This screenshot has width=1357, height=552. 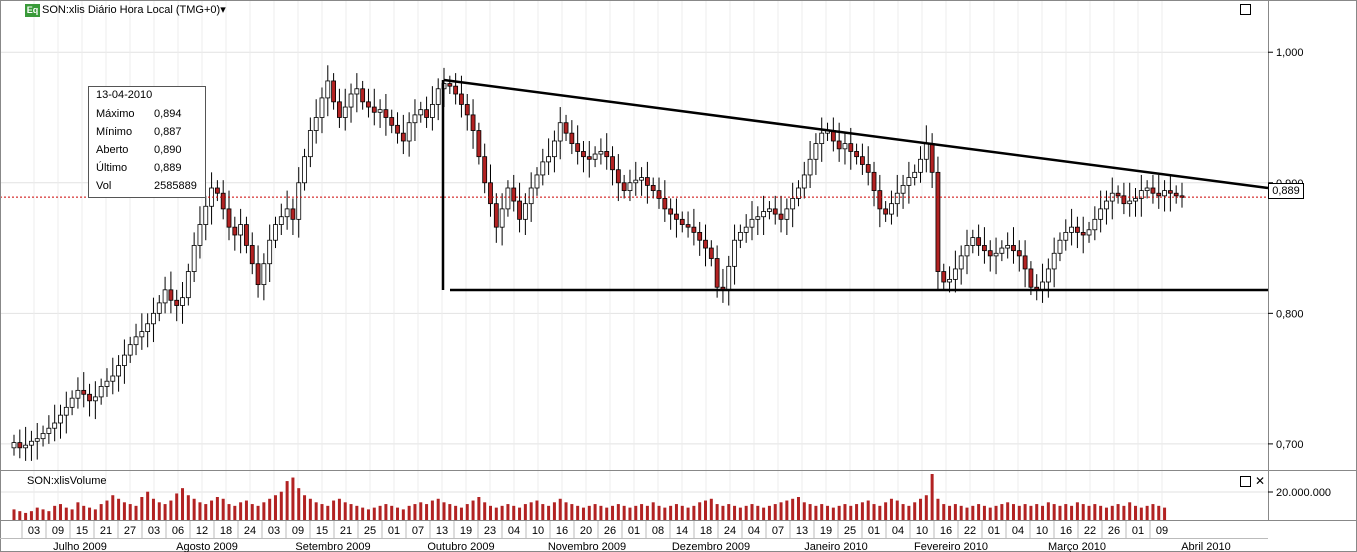 I want to click on x-tick-label: 14, so click(x=682, y=531).